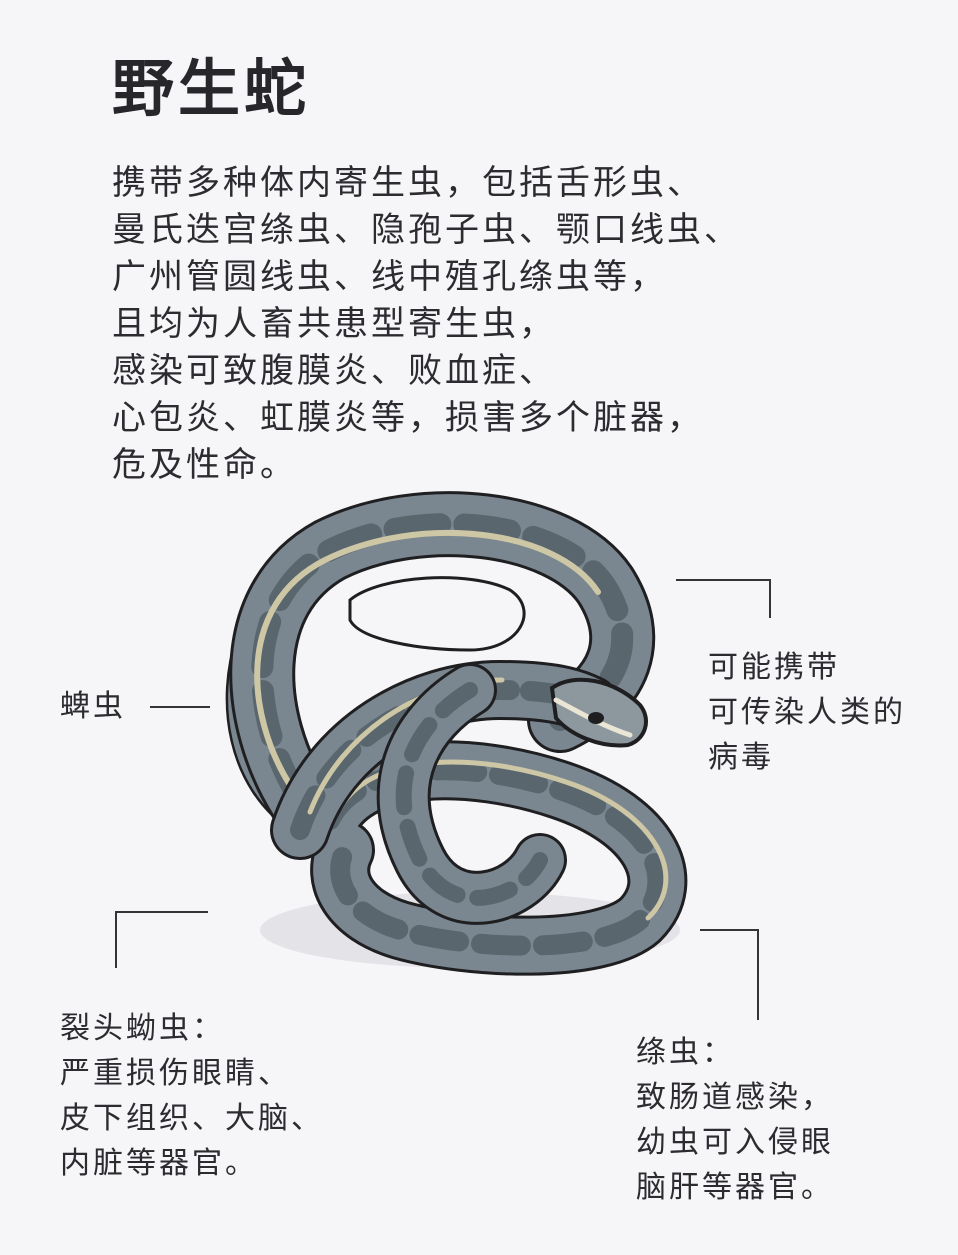  Describe the element at coordinates (192, 1096) in the screenshot. I see `label-tapeworm-head: 裂头蚴虫： 严重损伤眼睛、 皮下组织、大脑、 内脏等器官。` at that location.